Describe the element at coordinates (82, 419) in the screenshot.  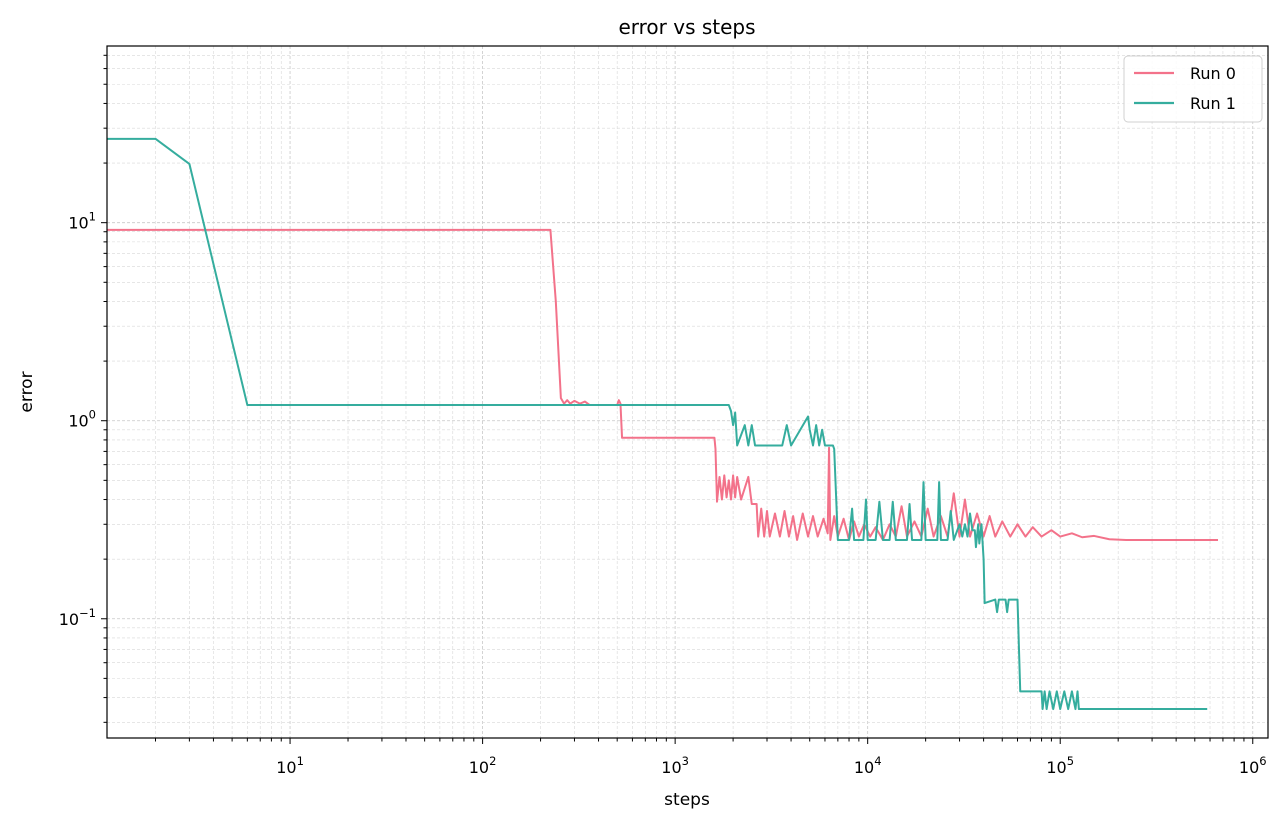
I see `y-tick-label: 10⁰` at that location.